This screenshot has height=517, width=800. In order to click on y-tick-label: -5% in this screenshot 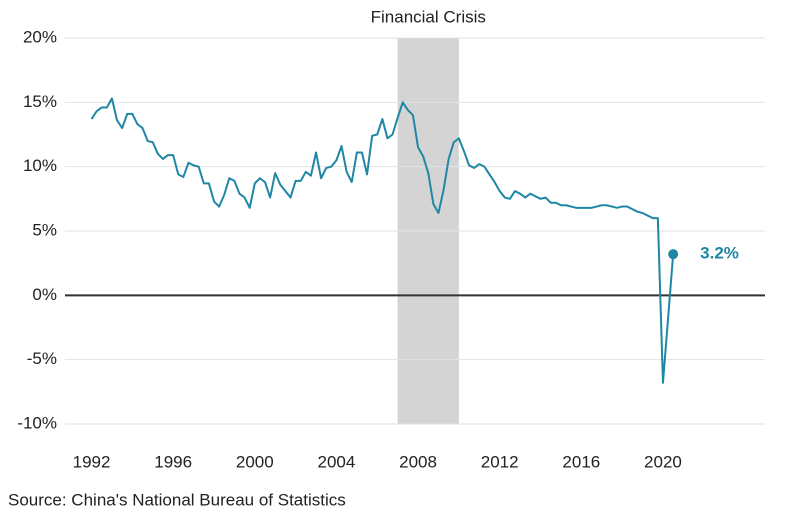, I will do `click(42, 358)`.